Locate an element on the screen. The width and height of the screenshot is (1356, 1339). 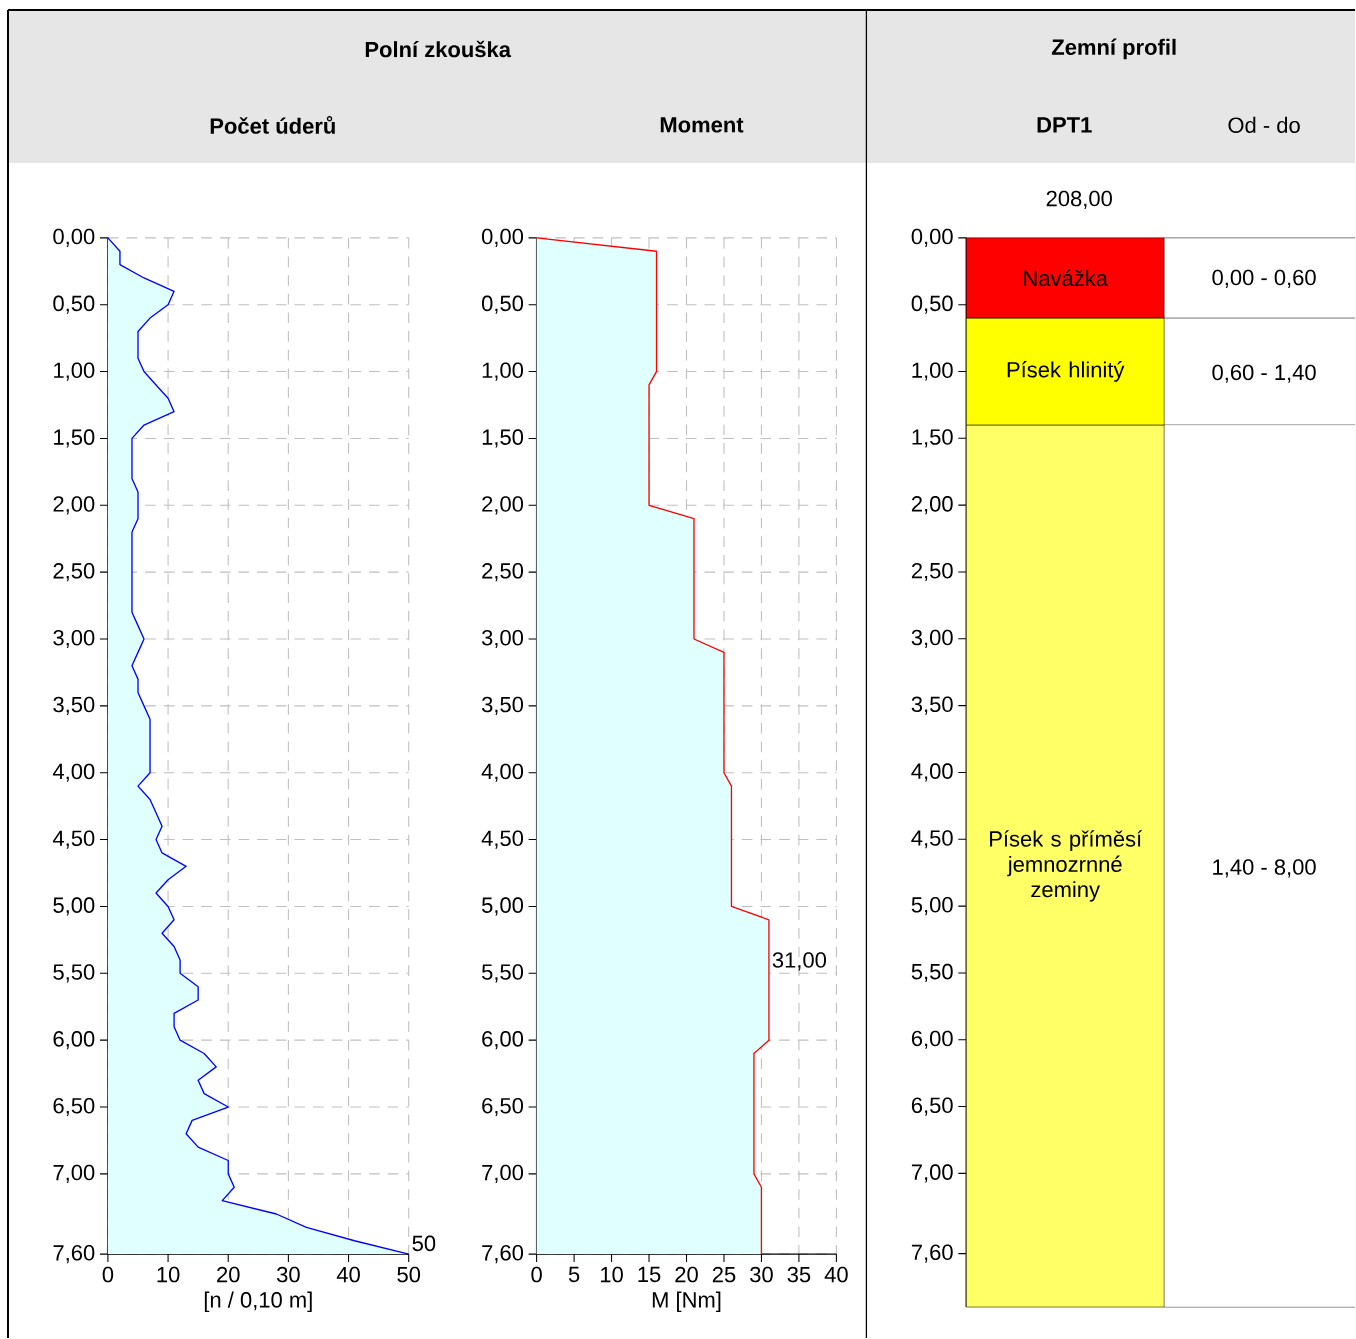
series-label: Písek s příměsí jemnozrnné zeminy is located at coordinates (1066, 866).